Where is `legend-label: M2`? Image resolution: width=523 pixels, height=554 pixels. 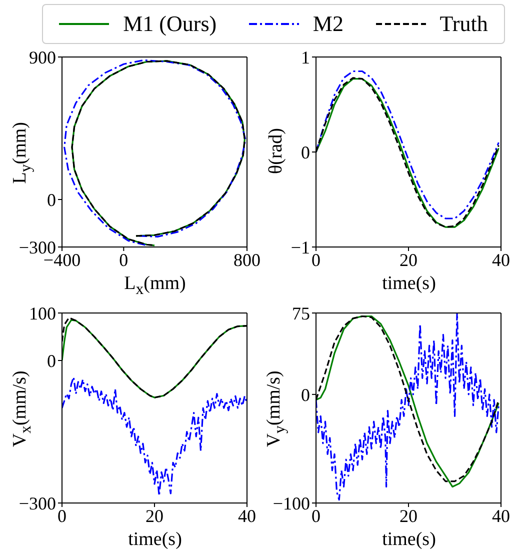
legend-label: M2 is located at coordinates (328, 24).